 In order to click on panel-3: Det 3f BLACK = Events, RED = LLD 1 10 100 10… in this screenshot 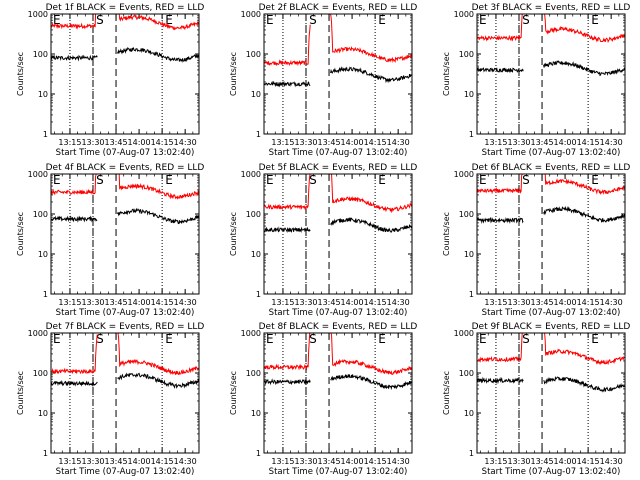, I will do `click(536, 80)`.